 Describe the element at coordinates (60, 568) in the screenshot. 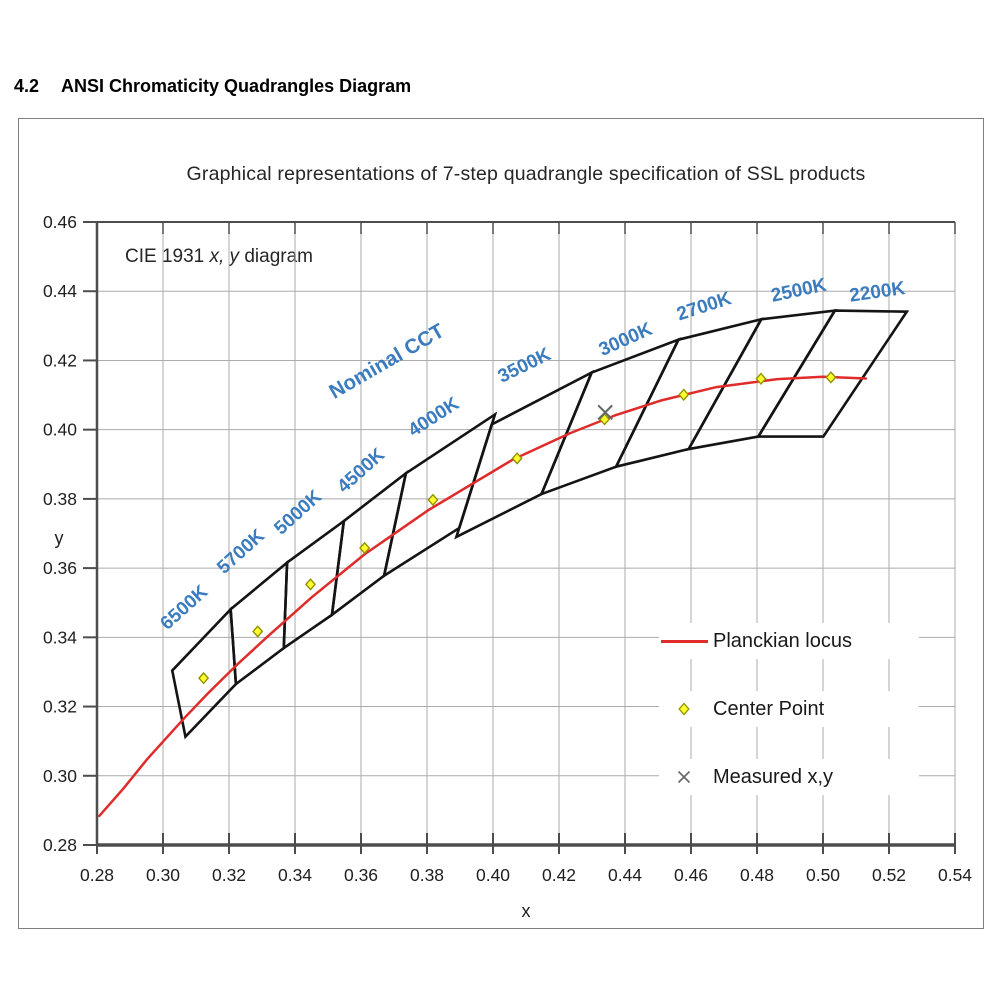

I see `y-tick-label: 0.36` at that location.